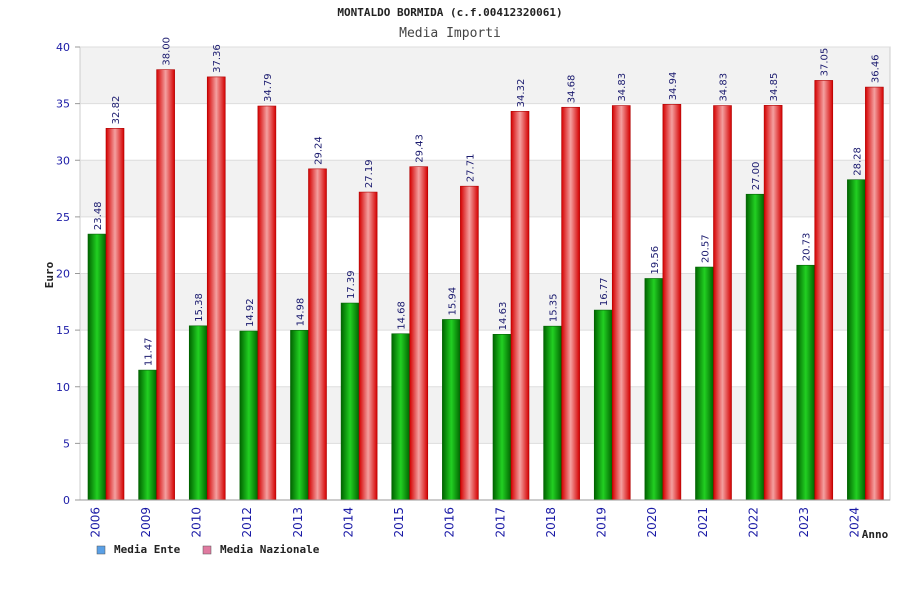 The image size is (900, 600). Describe the element at coordinates (652, 522) in the screenshot. I see `x-tick-label-2020: 2020` at that location.